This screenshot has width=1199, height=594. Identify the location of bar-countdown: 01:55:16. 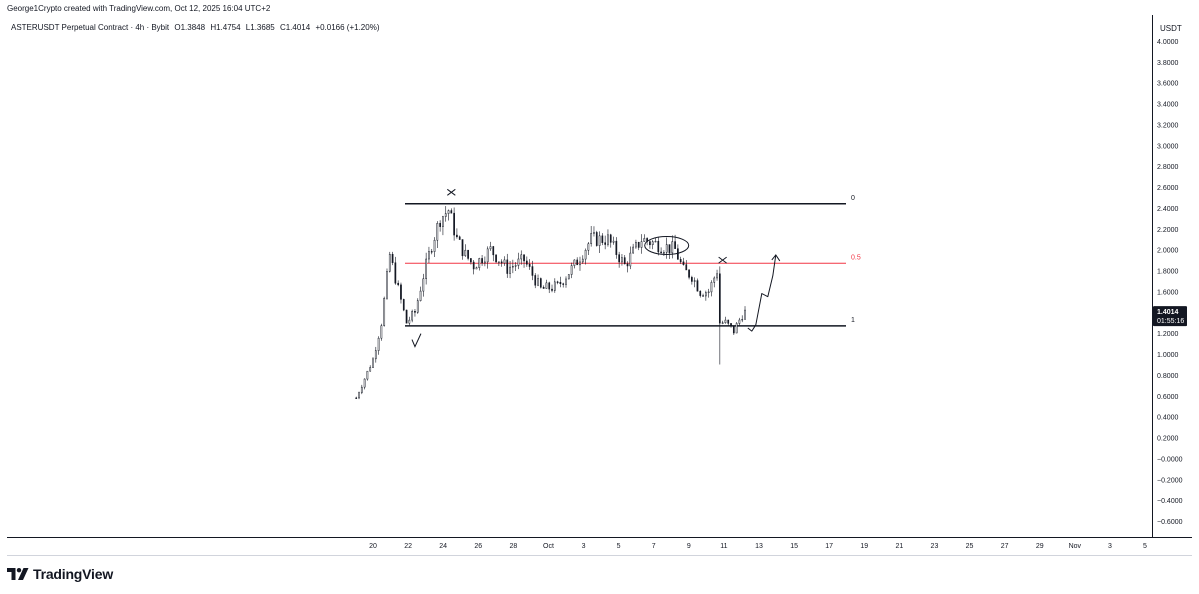
(1170, 321).